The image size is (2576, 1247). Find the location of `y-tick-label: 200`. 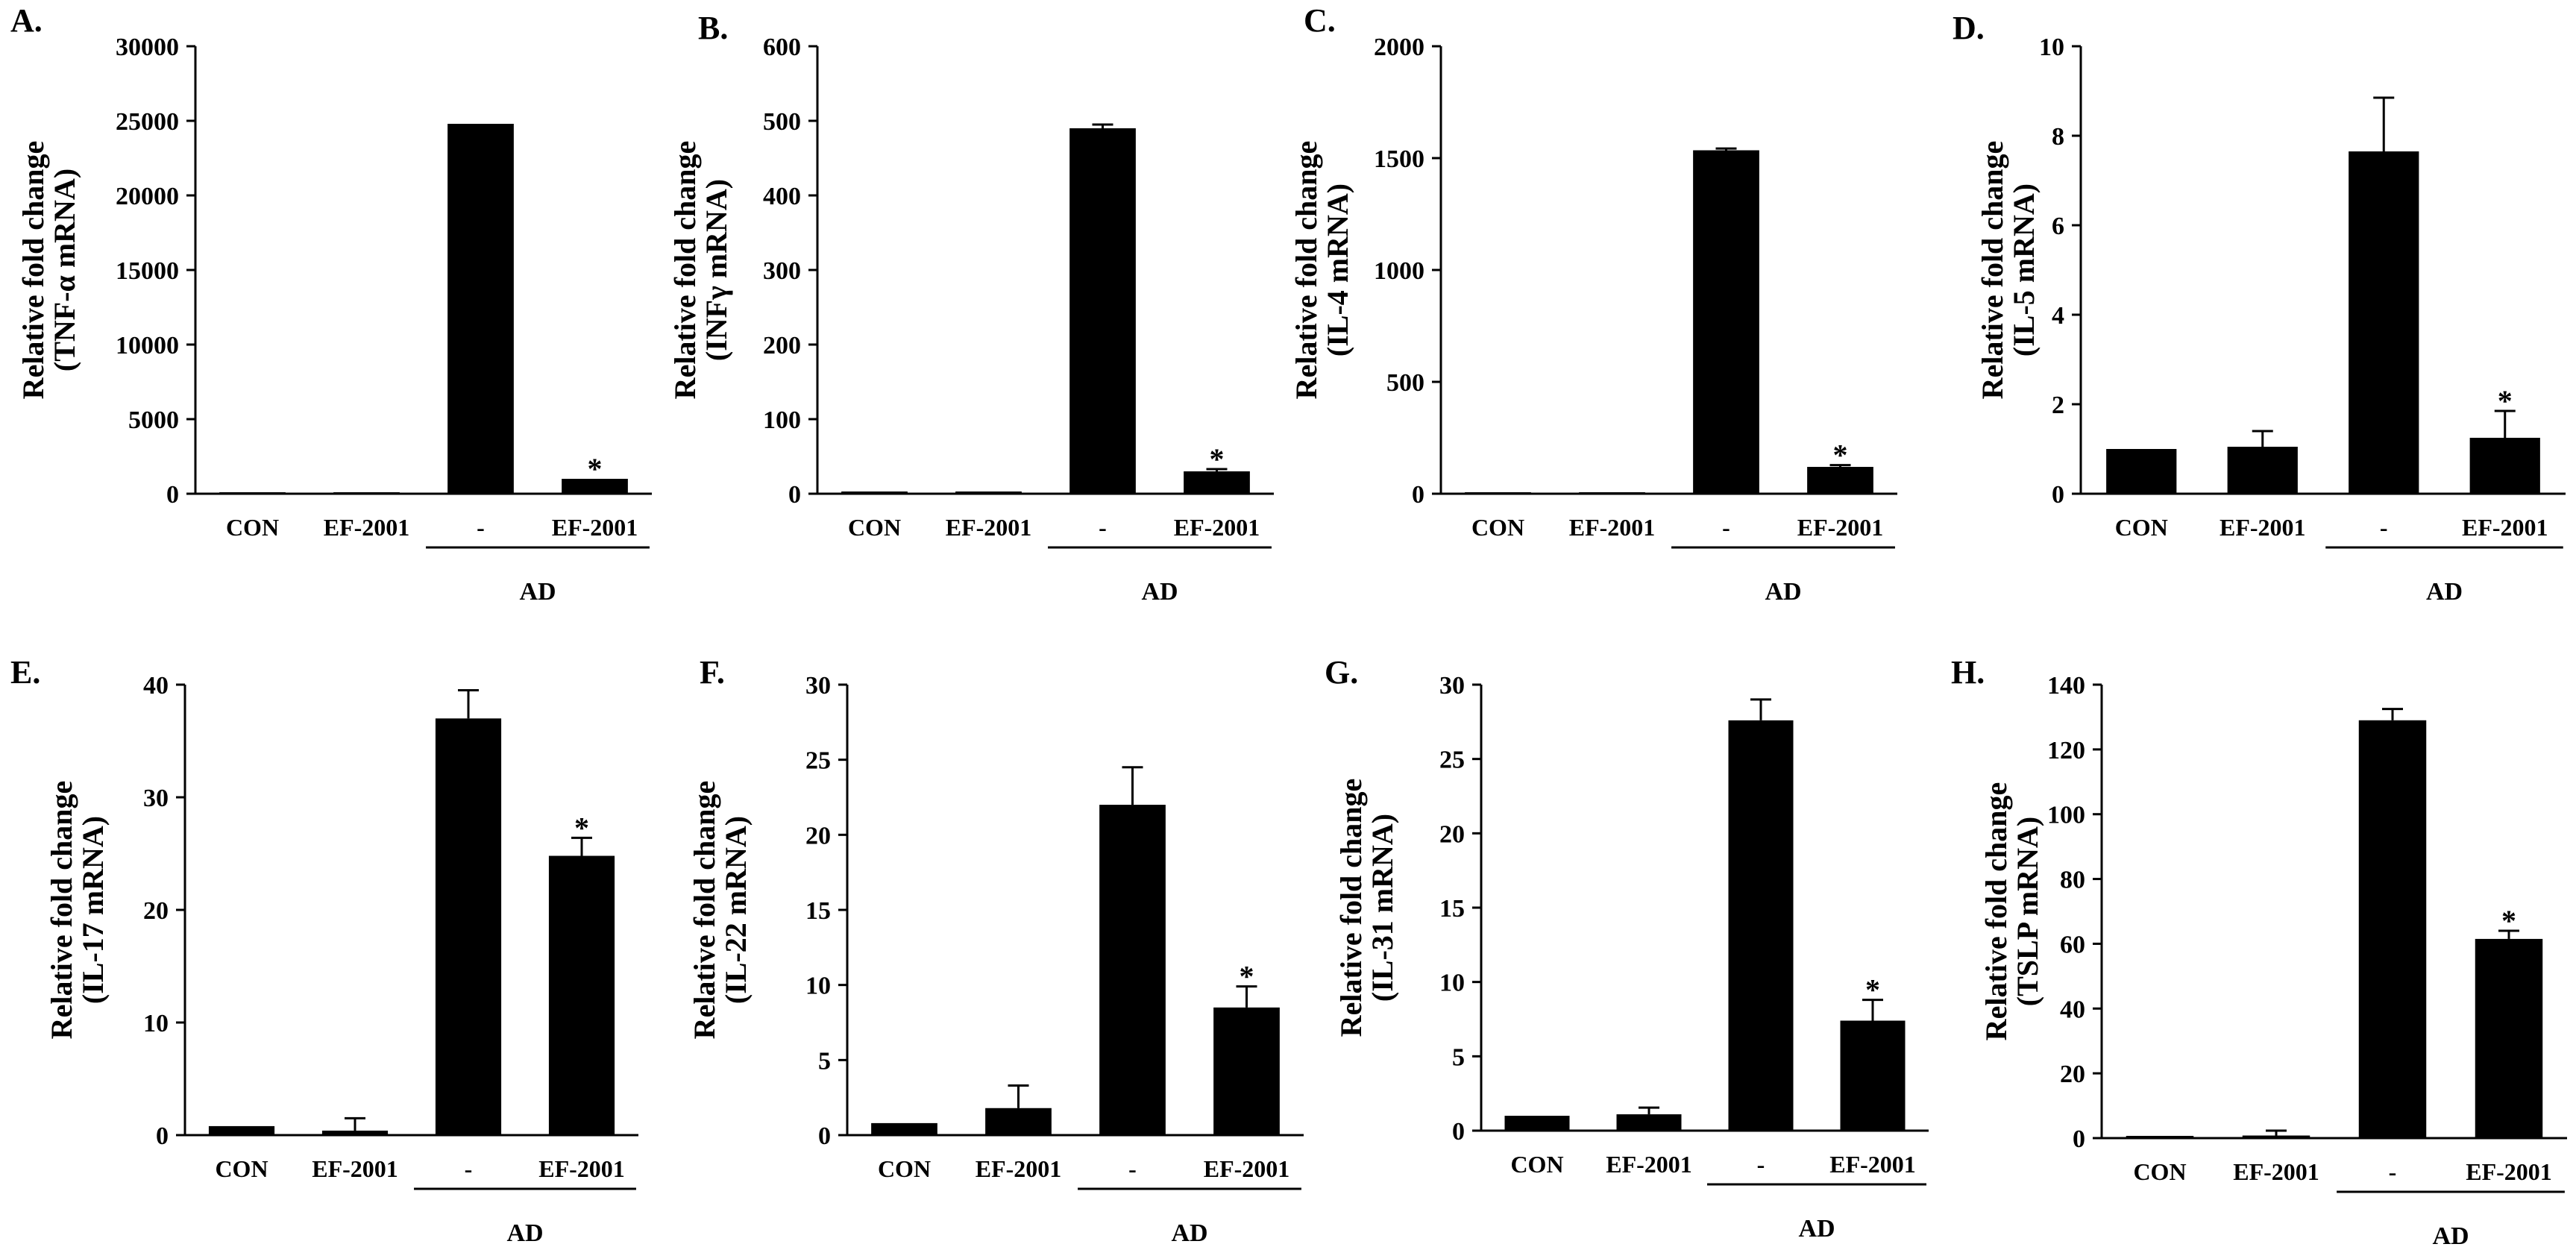

y-tick-label: 200 is located at coordinates (782, 345).